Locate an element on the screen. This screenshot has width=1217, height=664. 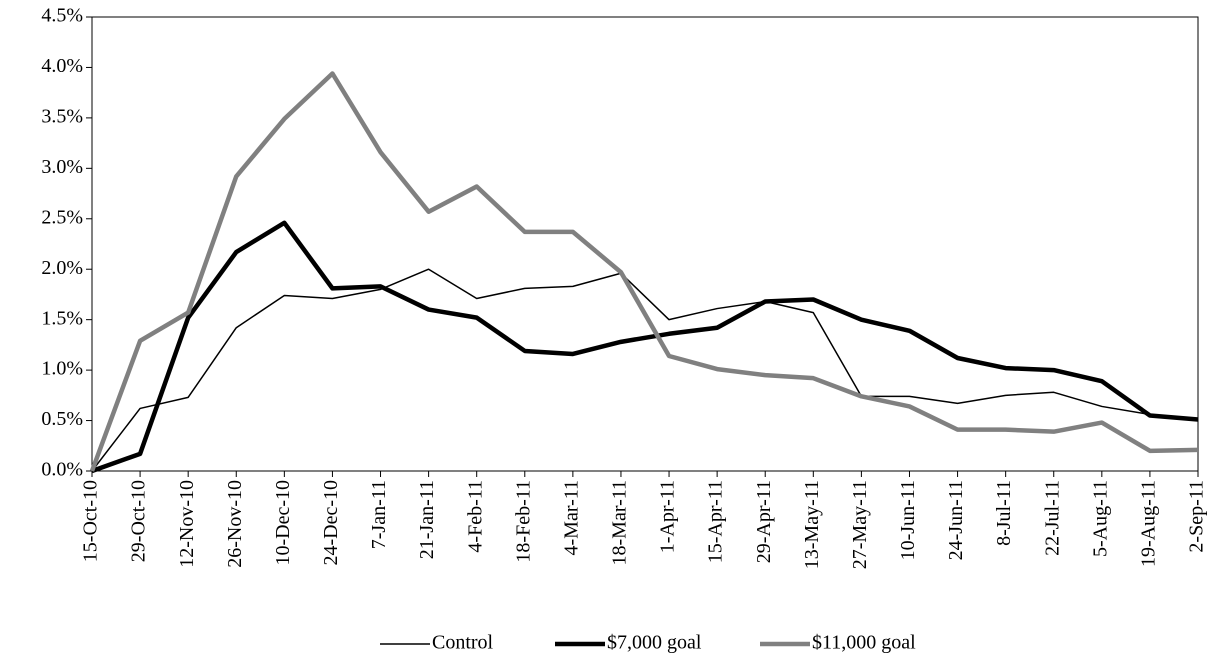
x-tick-label: 29-Apr-11 is located at coordinates (764, 521).